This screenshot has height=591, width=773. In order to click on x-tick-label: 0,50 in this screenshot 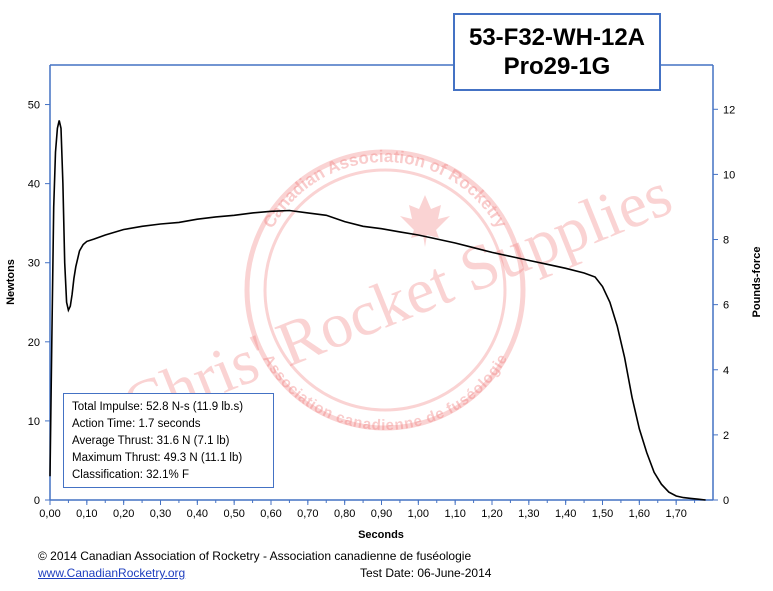, I will do `click(233, 514)`.